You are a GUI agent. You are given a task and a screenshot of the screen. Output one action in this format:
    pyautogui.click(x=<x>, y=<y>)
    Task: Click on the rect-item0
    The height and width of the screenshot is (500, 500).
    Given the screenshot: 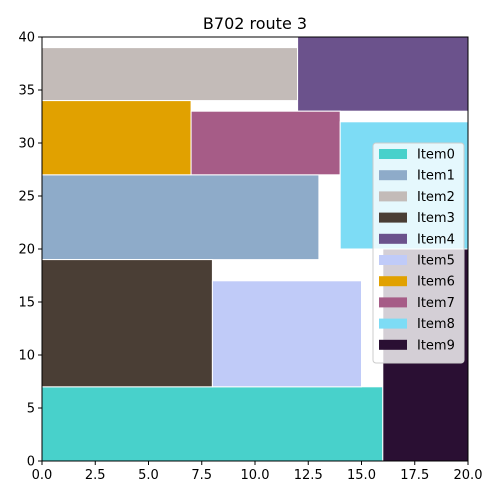 What is the action you would take?
    pyautogui.click(x=212, y=424)
    